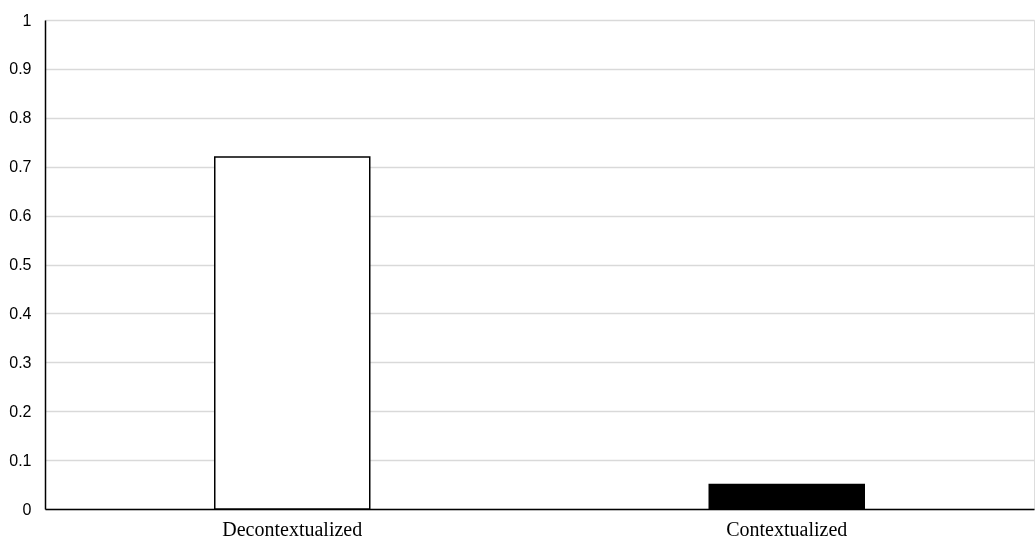 This screenshot has width=1036, height=549. Describe the element at coordinates (27, 509) in the screenshot. I see `y-tick-label: 0` at that location.